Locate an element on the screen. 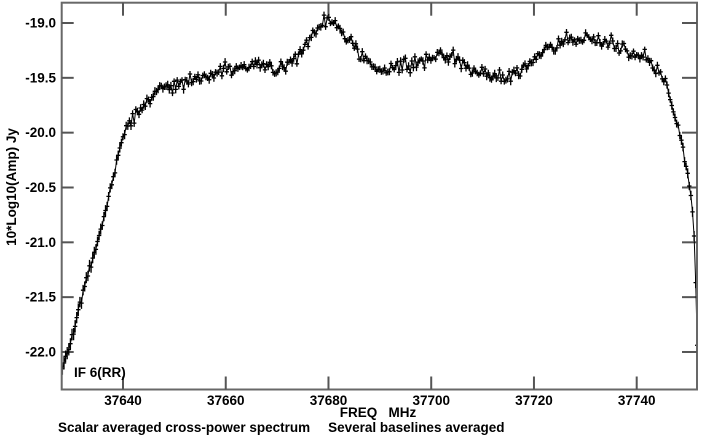 Image resolution: width=703 pixels, height=440 pixels. y-tick-label: -20.0 is located at coordinates (40, 132).